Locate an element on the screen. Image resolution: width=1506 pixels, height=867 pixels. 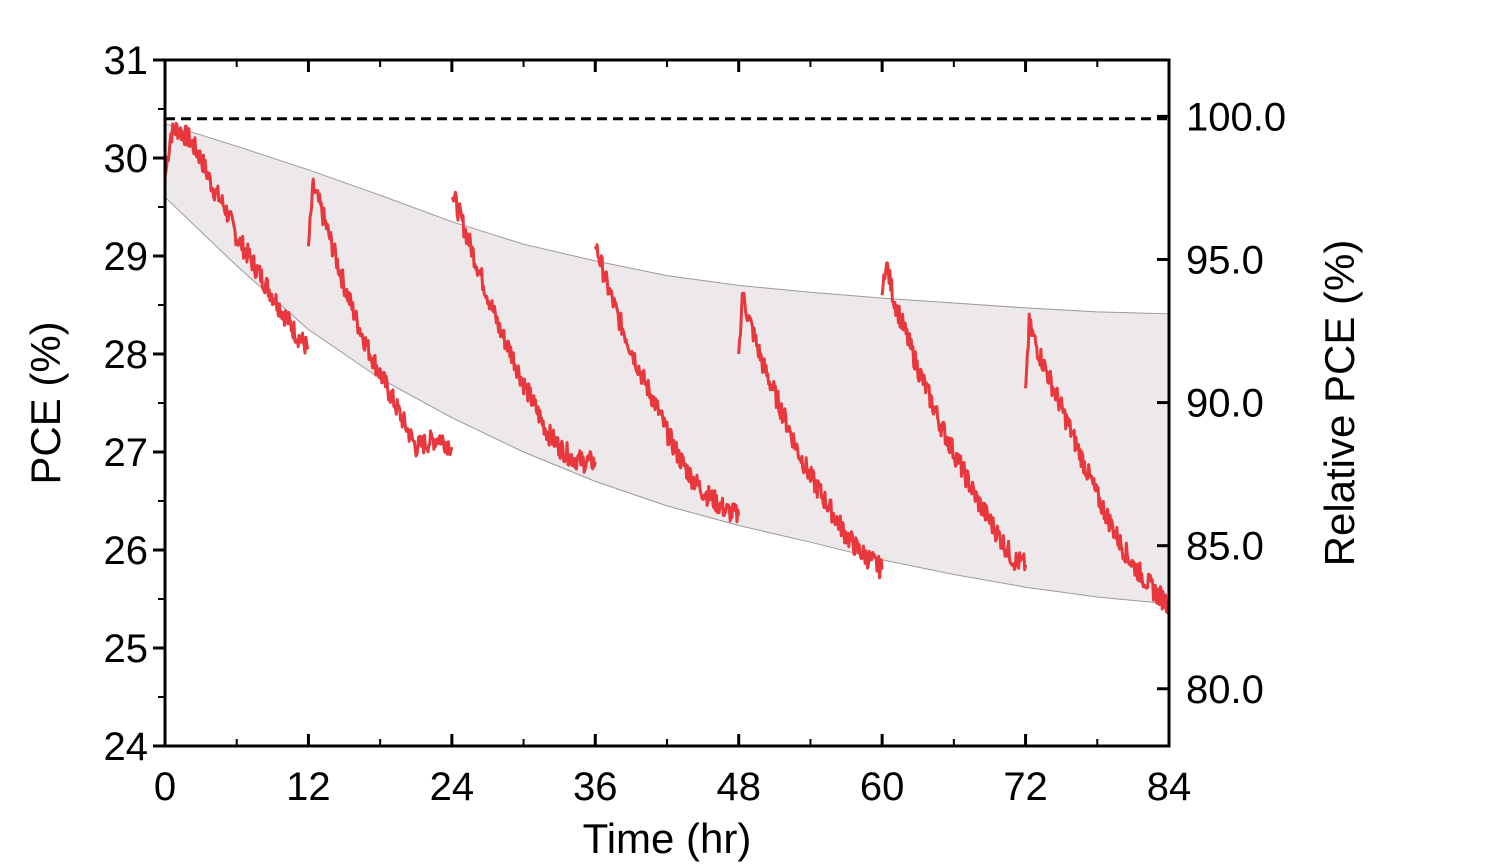
y-tick-label: 24 is located at coordinates (126, 747).